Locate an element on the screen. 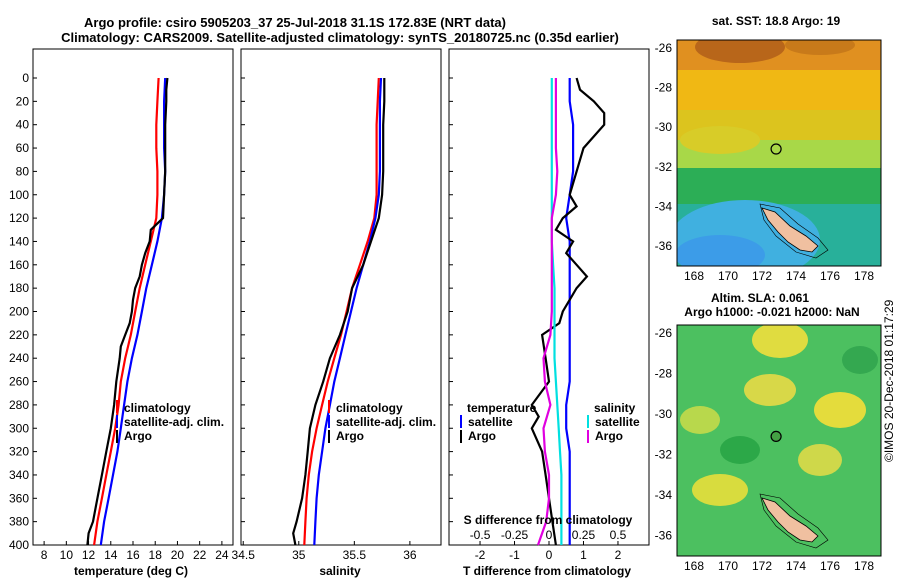  x-tick-label: -1 is located at coordinates (514, 555).